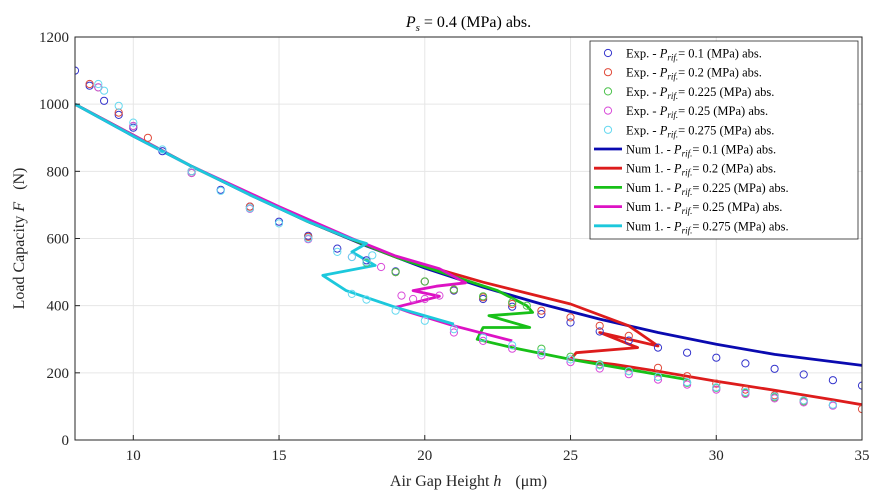 The image size is (875, 493). Describe the element at coordinates (58, 240) in the screenshot. I see `y-tick-label: 600` at that location.